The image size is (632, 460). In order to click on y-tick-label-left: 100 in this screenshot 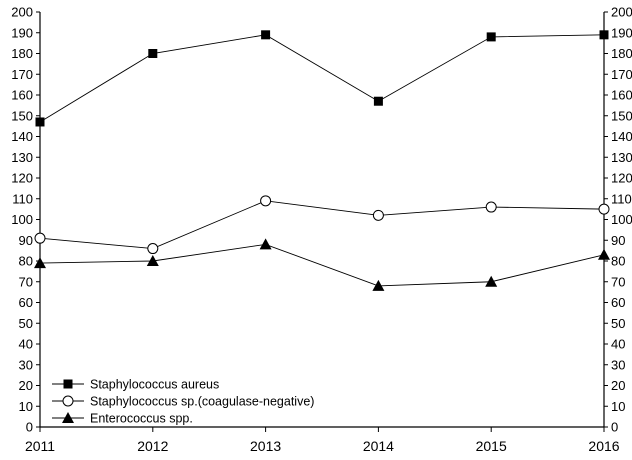, I will do `click(22, 219)`.